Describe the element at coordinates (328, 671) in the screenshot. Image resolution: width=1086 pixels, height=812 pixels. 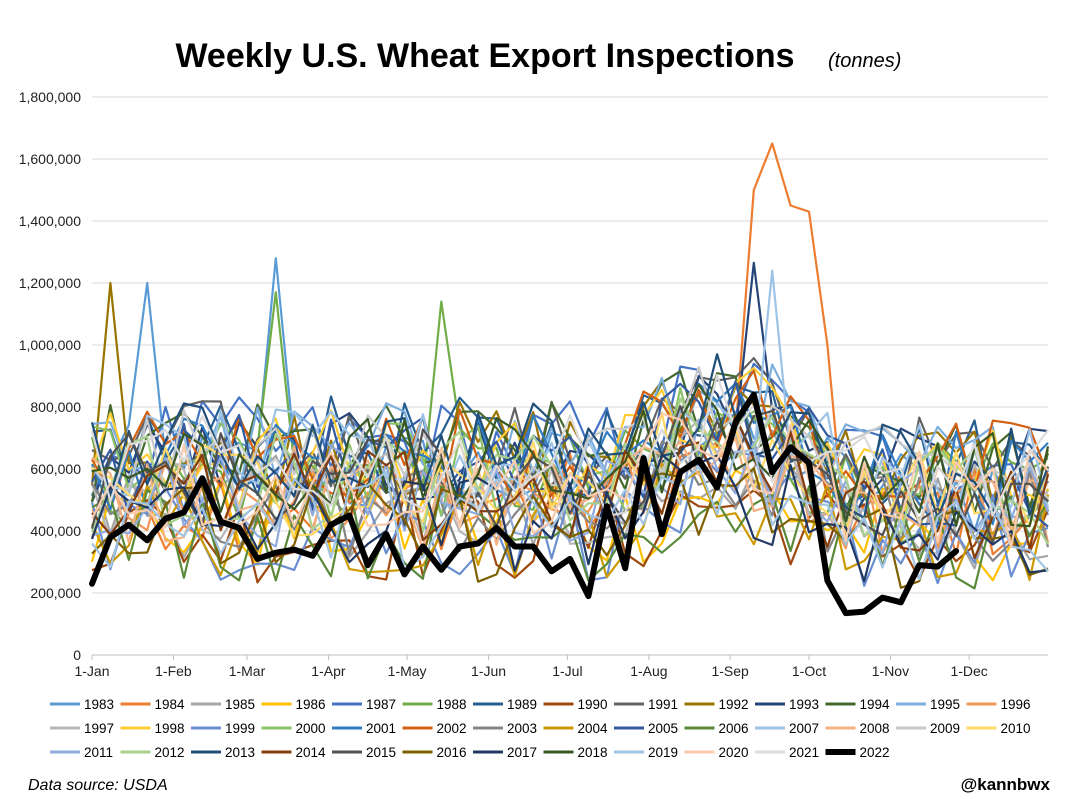
I see `x-tick-label: 1-Apr` at that location.